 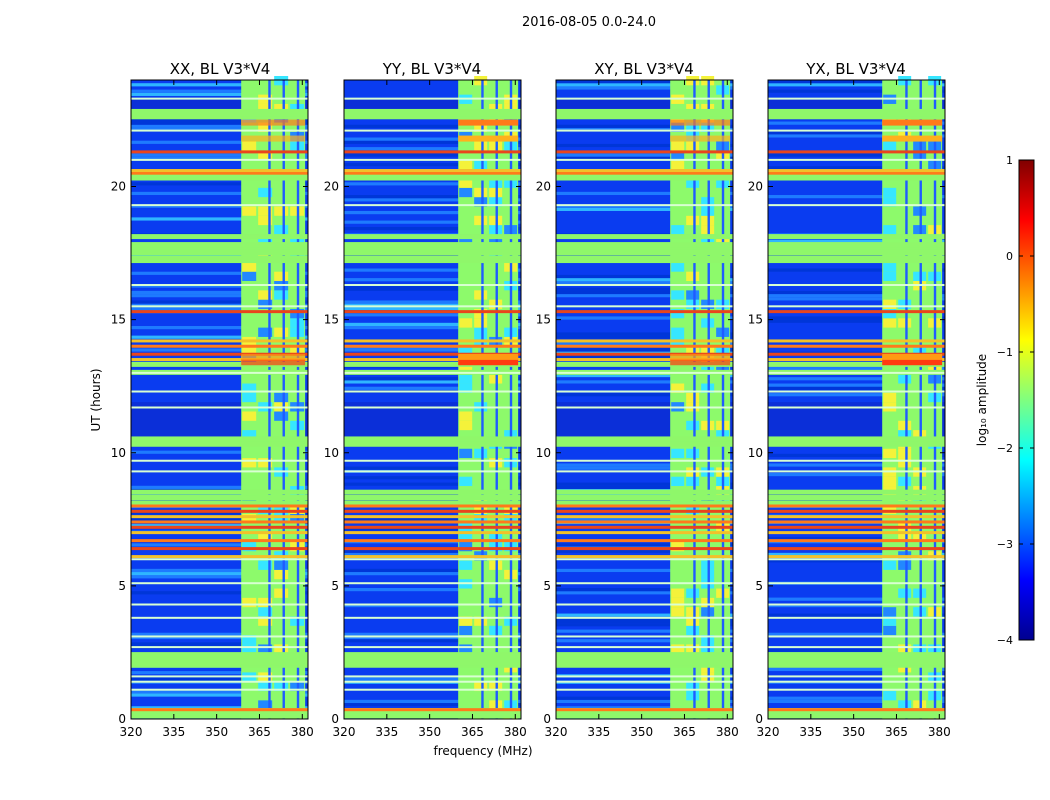 What do you see at coordinates (515, 732) in the screenshot?
I see `x-tick-label: 380` at bounding box center [515, 732].